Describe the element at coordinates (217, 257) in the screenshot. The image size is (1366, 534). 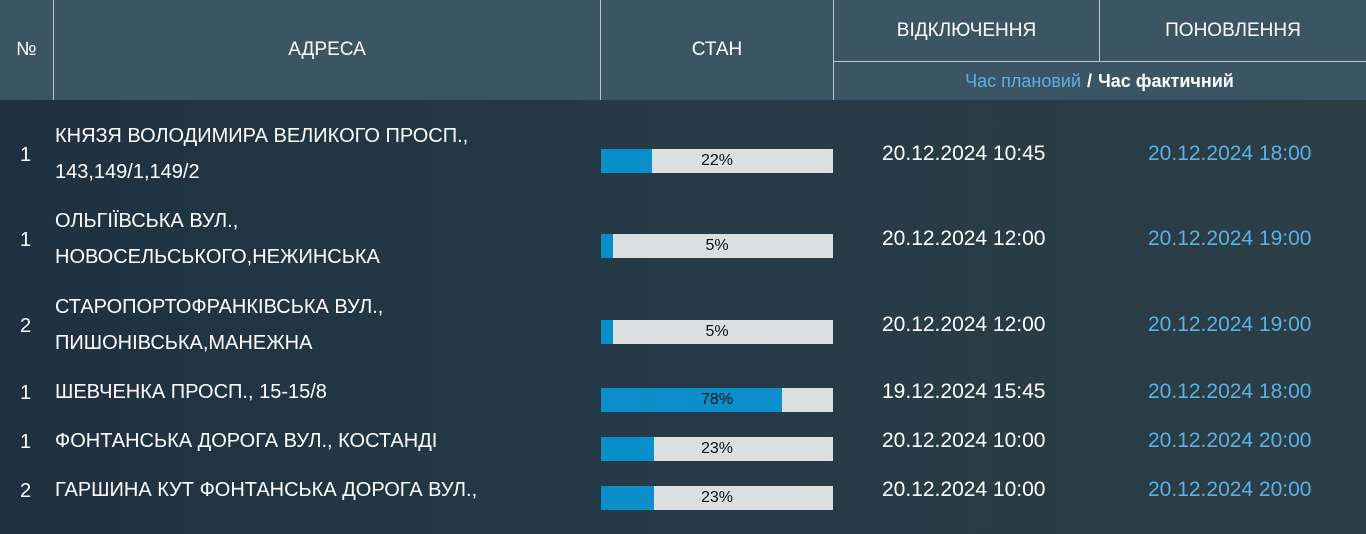
I see `address-line: НОВОСЕЛЬСЬКОГО,НЕЖИНСЬКА` at that location.